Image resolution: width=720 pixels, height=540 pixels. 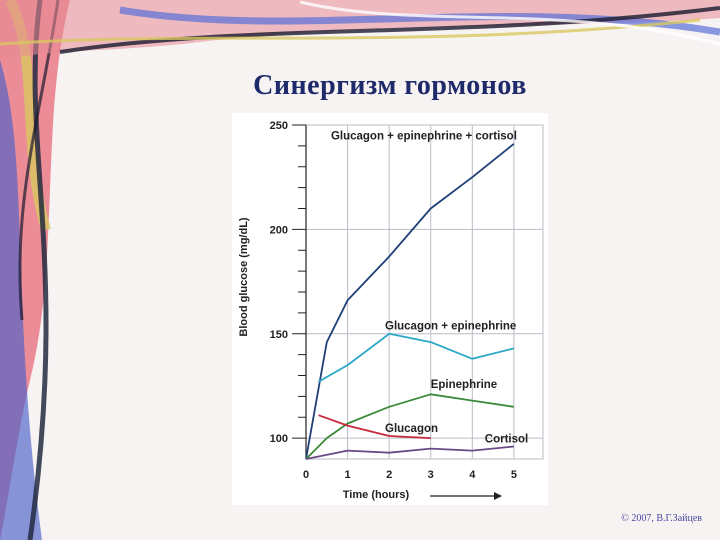 What do you see at coordinates (279, 335) in the screenshot?
I see `y-tick-label: 150` at bounding box center [279, 335].